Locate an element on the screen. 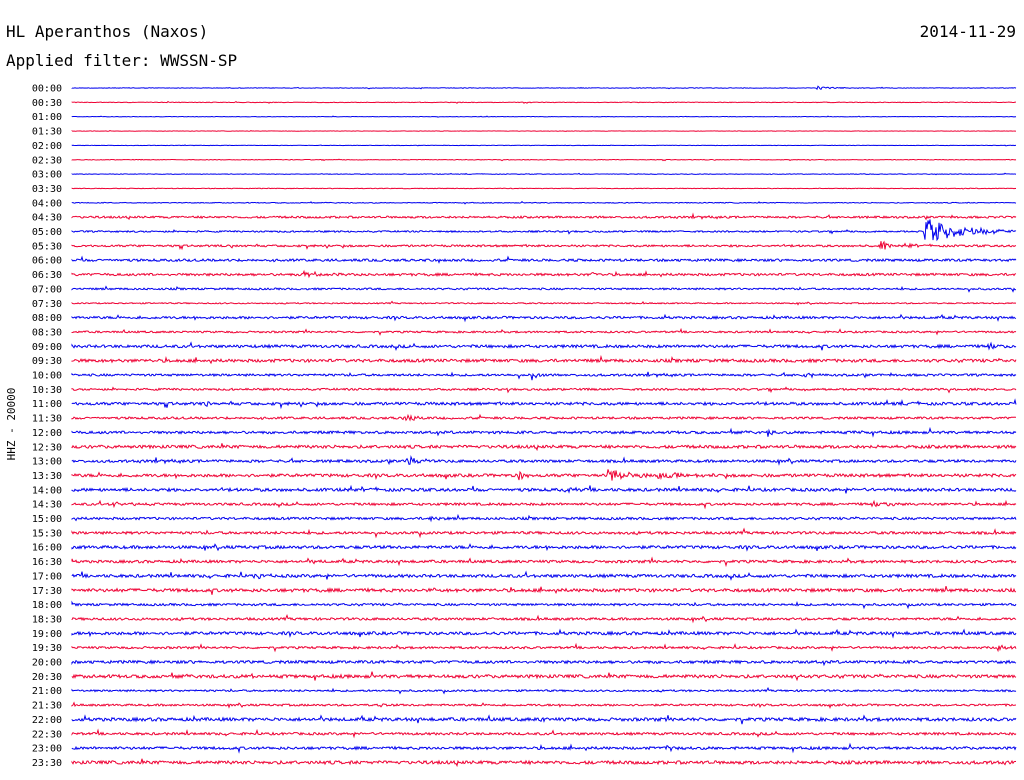 The width and height of the screenshot is (1024, 780). row-time-label: 05:30 is located at coordinates (47, 246).